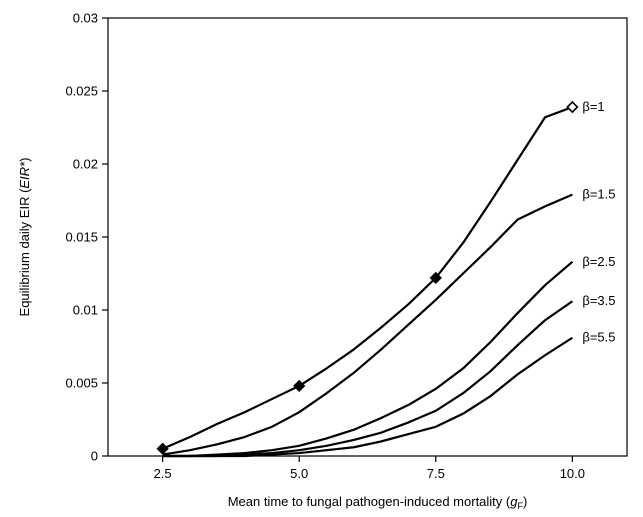  I want to click on series-label-1: β=1, so click(593, 106).